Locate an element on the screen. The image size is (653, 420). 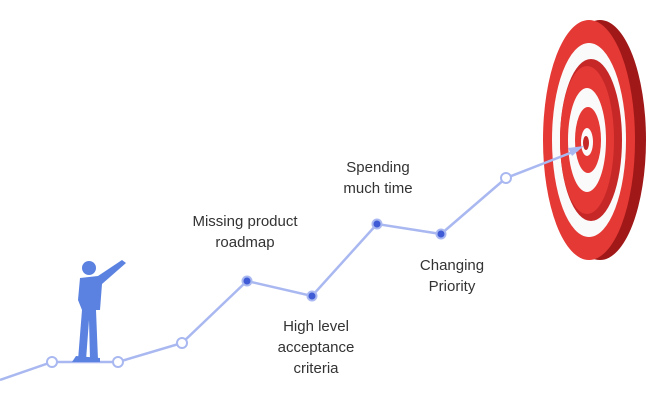
label-line: roadmap is located at coordinates (244, 242).